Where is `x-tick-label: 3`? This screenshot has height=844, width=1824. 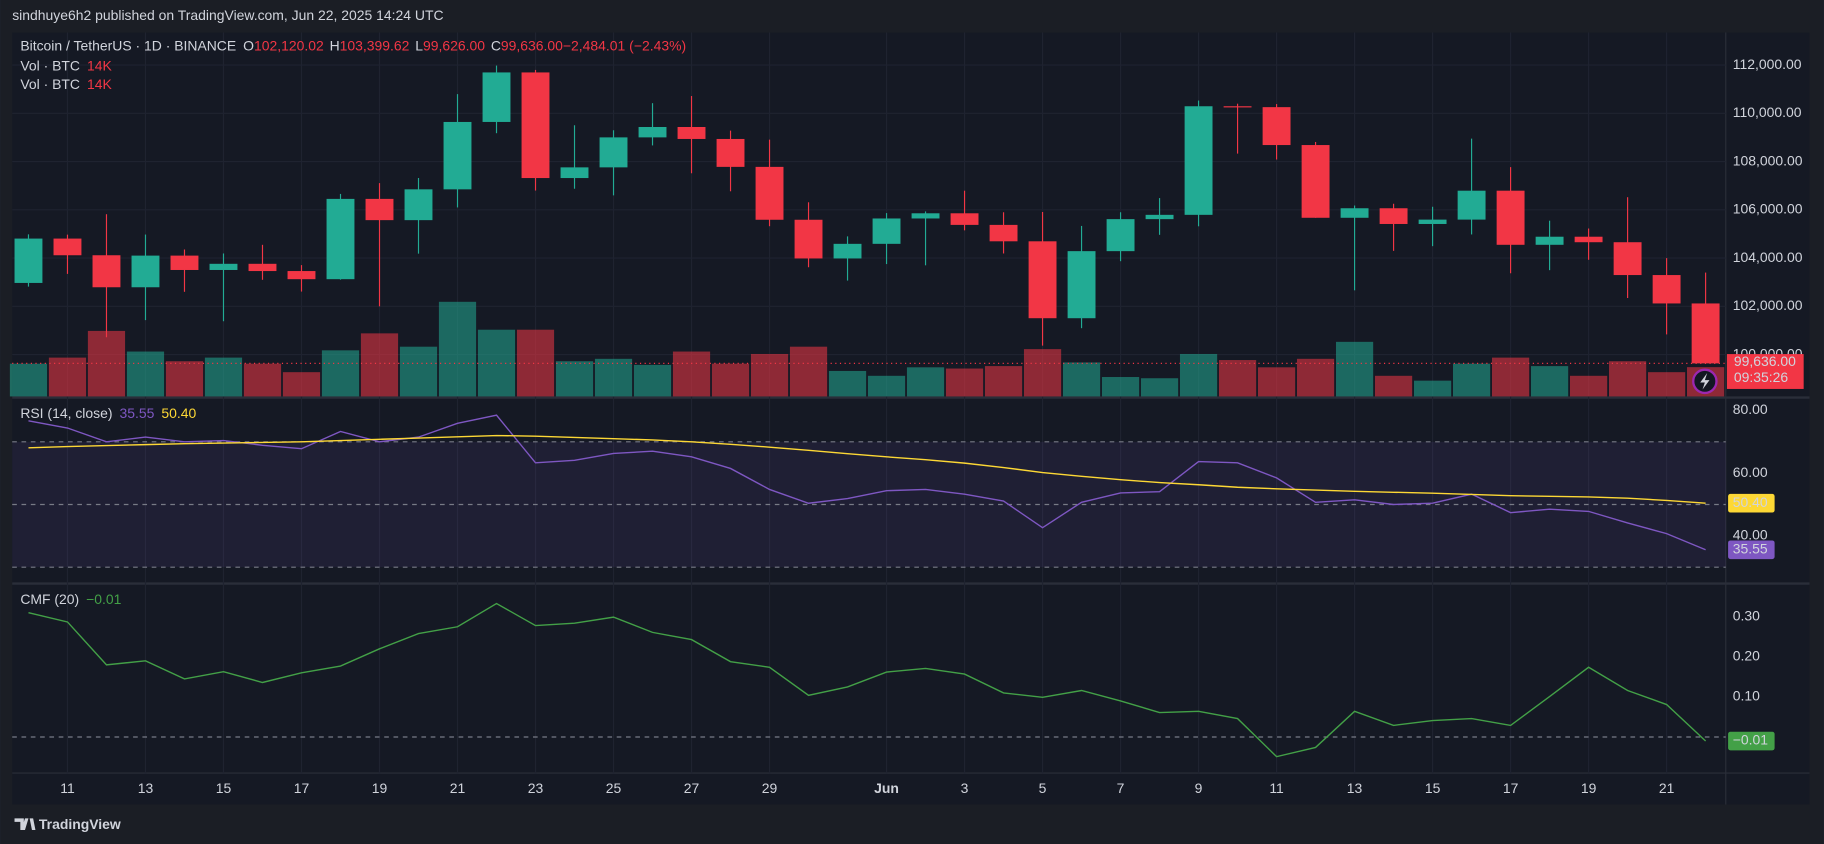
x-tick-label: 3 is located at coordinates (965, 788).